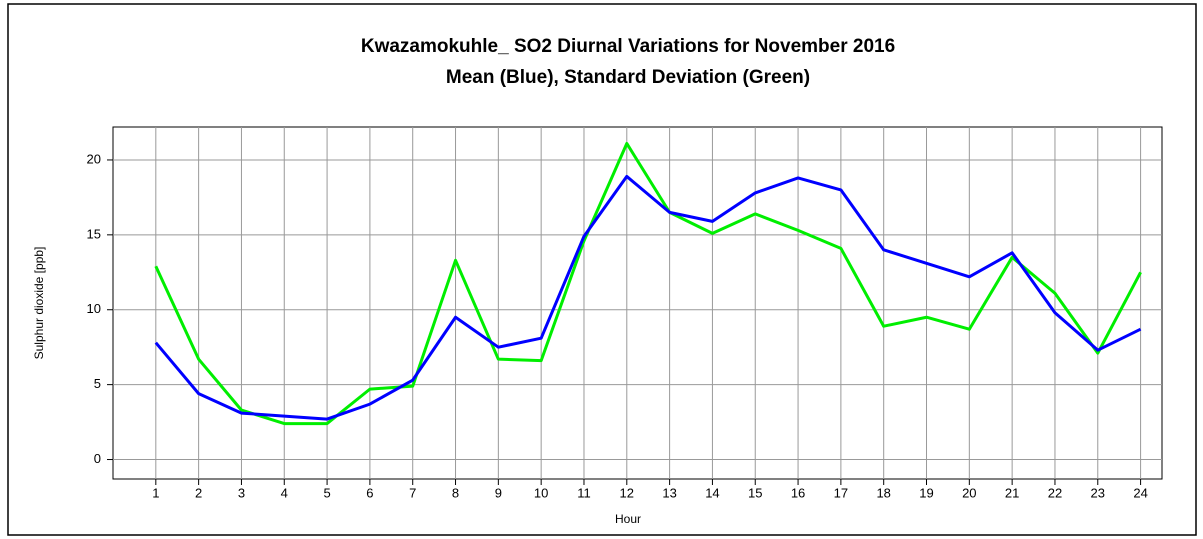 The height and width of the screenshot is (539, 1203). I want to click on x-tick-label: 5, so click(326, 492).